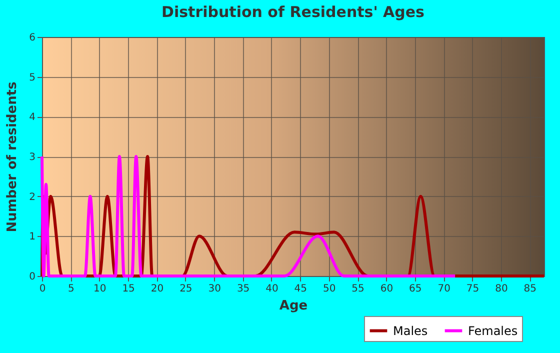 The image size is (560, 353). Describe the element at coordinates (42, 289) in the screenshot. I see `x-tick-label: 0` at that location.